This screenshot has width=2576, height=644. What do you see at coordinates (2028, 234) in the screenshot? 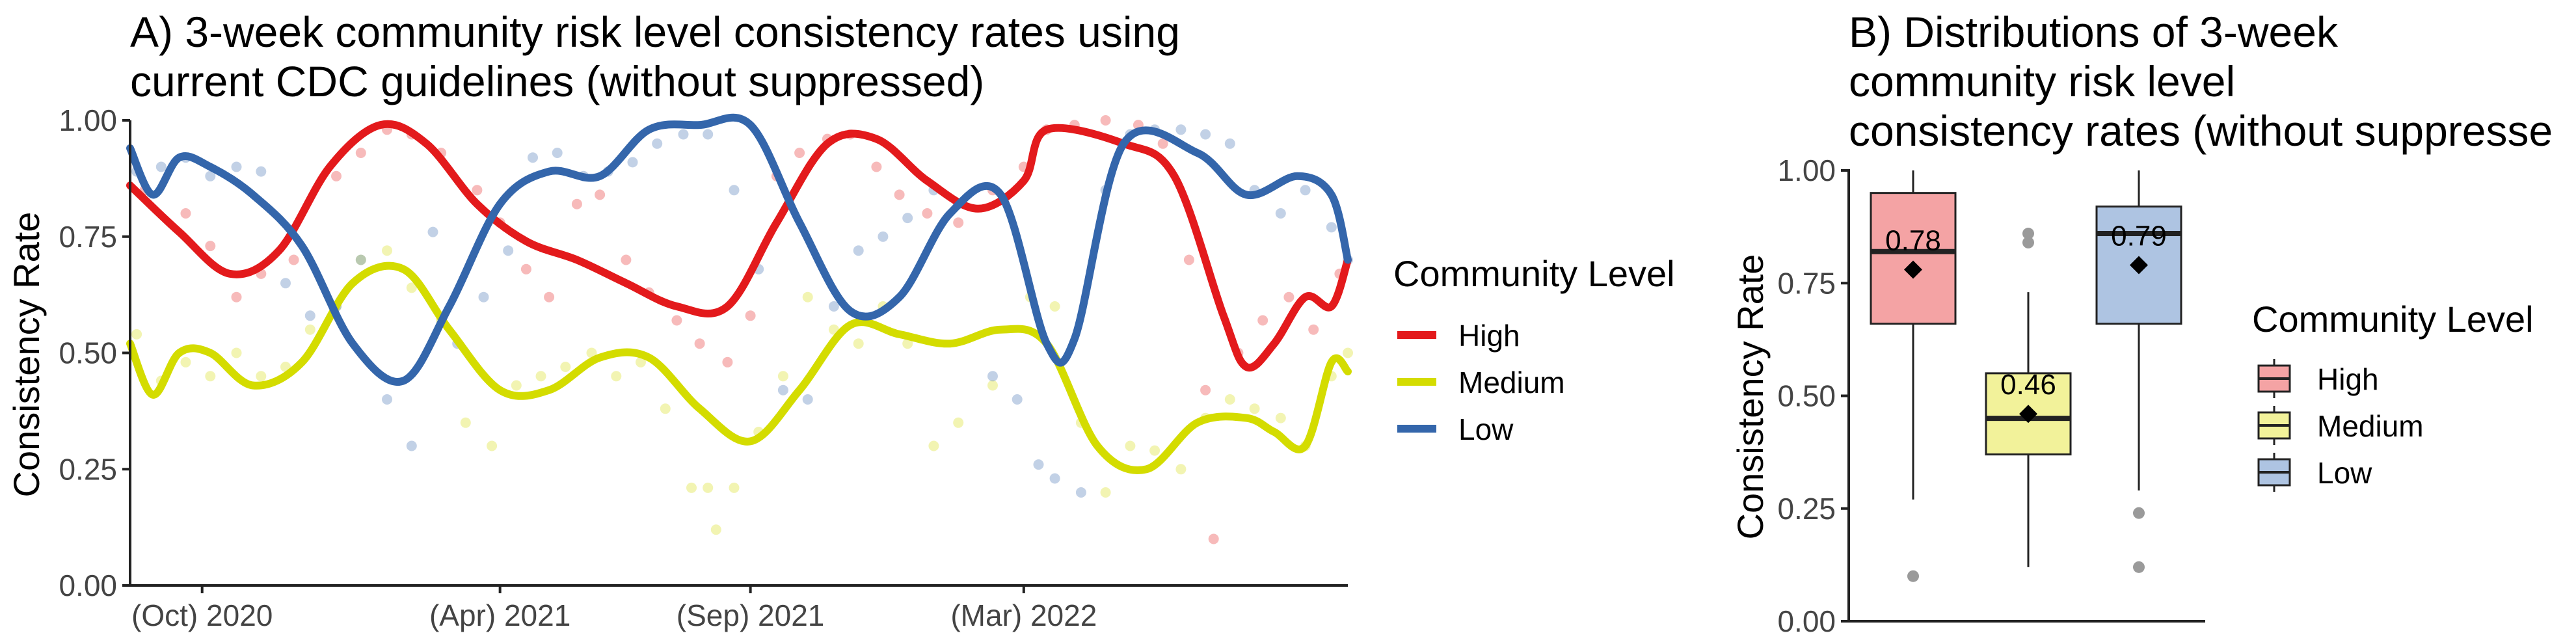
I see `outlier-medium` at bounding box center [2028, 234].